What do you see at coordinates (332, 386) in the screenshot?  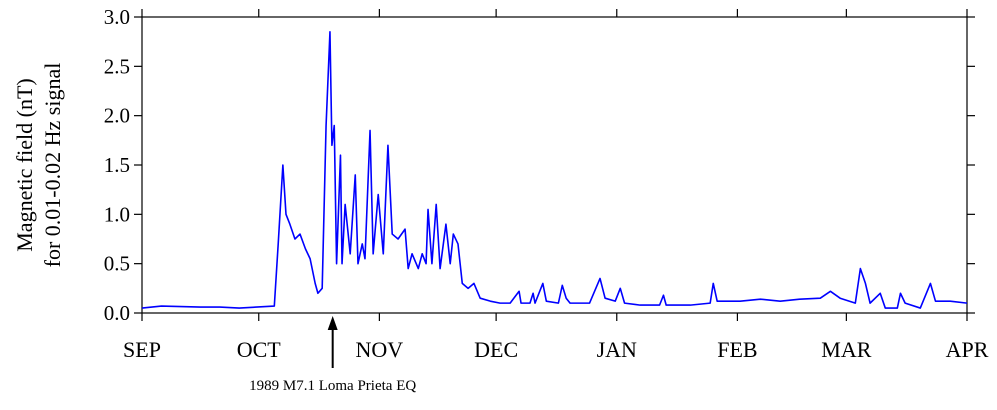 I see `annotation-text: 1989 M7.1 Loma Prieta EQ` at bounding box center [332, 386].